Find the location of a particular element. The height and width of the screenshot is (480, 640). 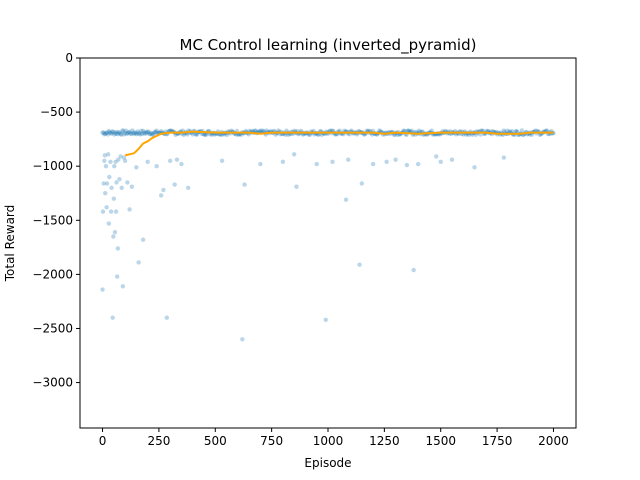

x-axis-ticks: 0 250 500 750 1000 1250 1500 1750 2000 is located at coordinates (334, 438).